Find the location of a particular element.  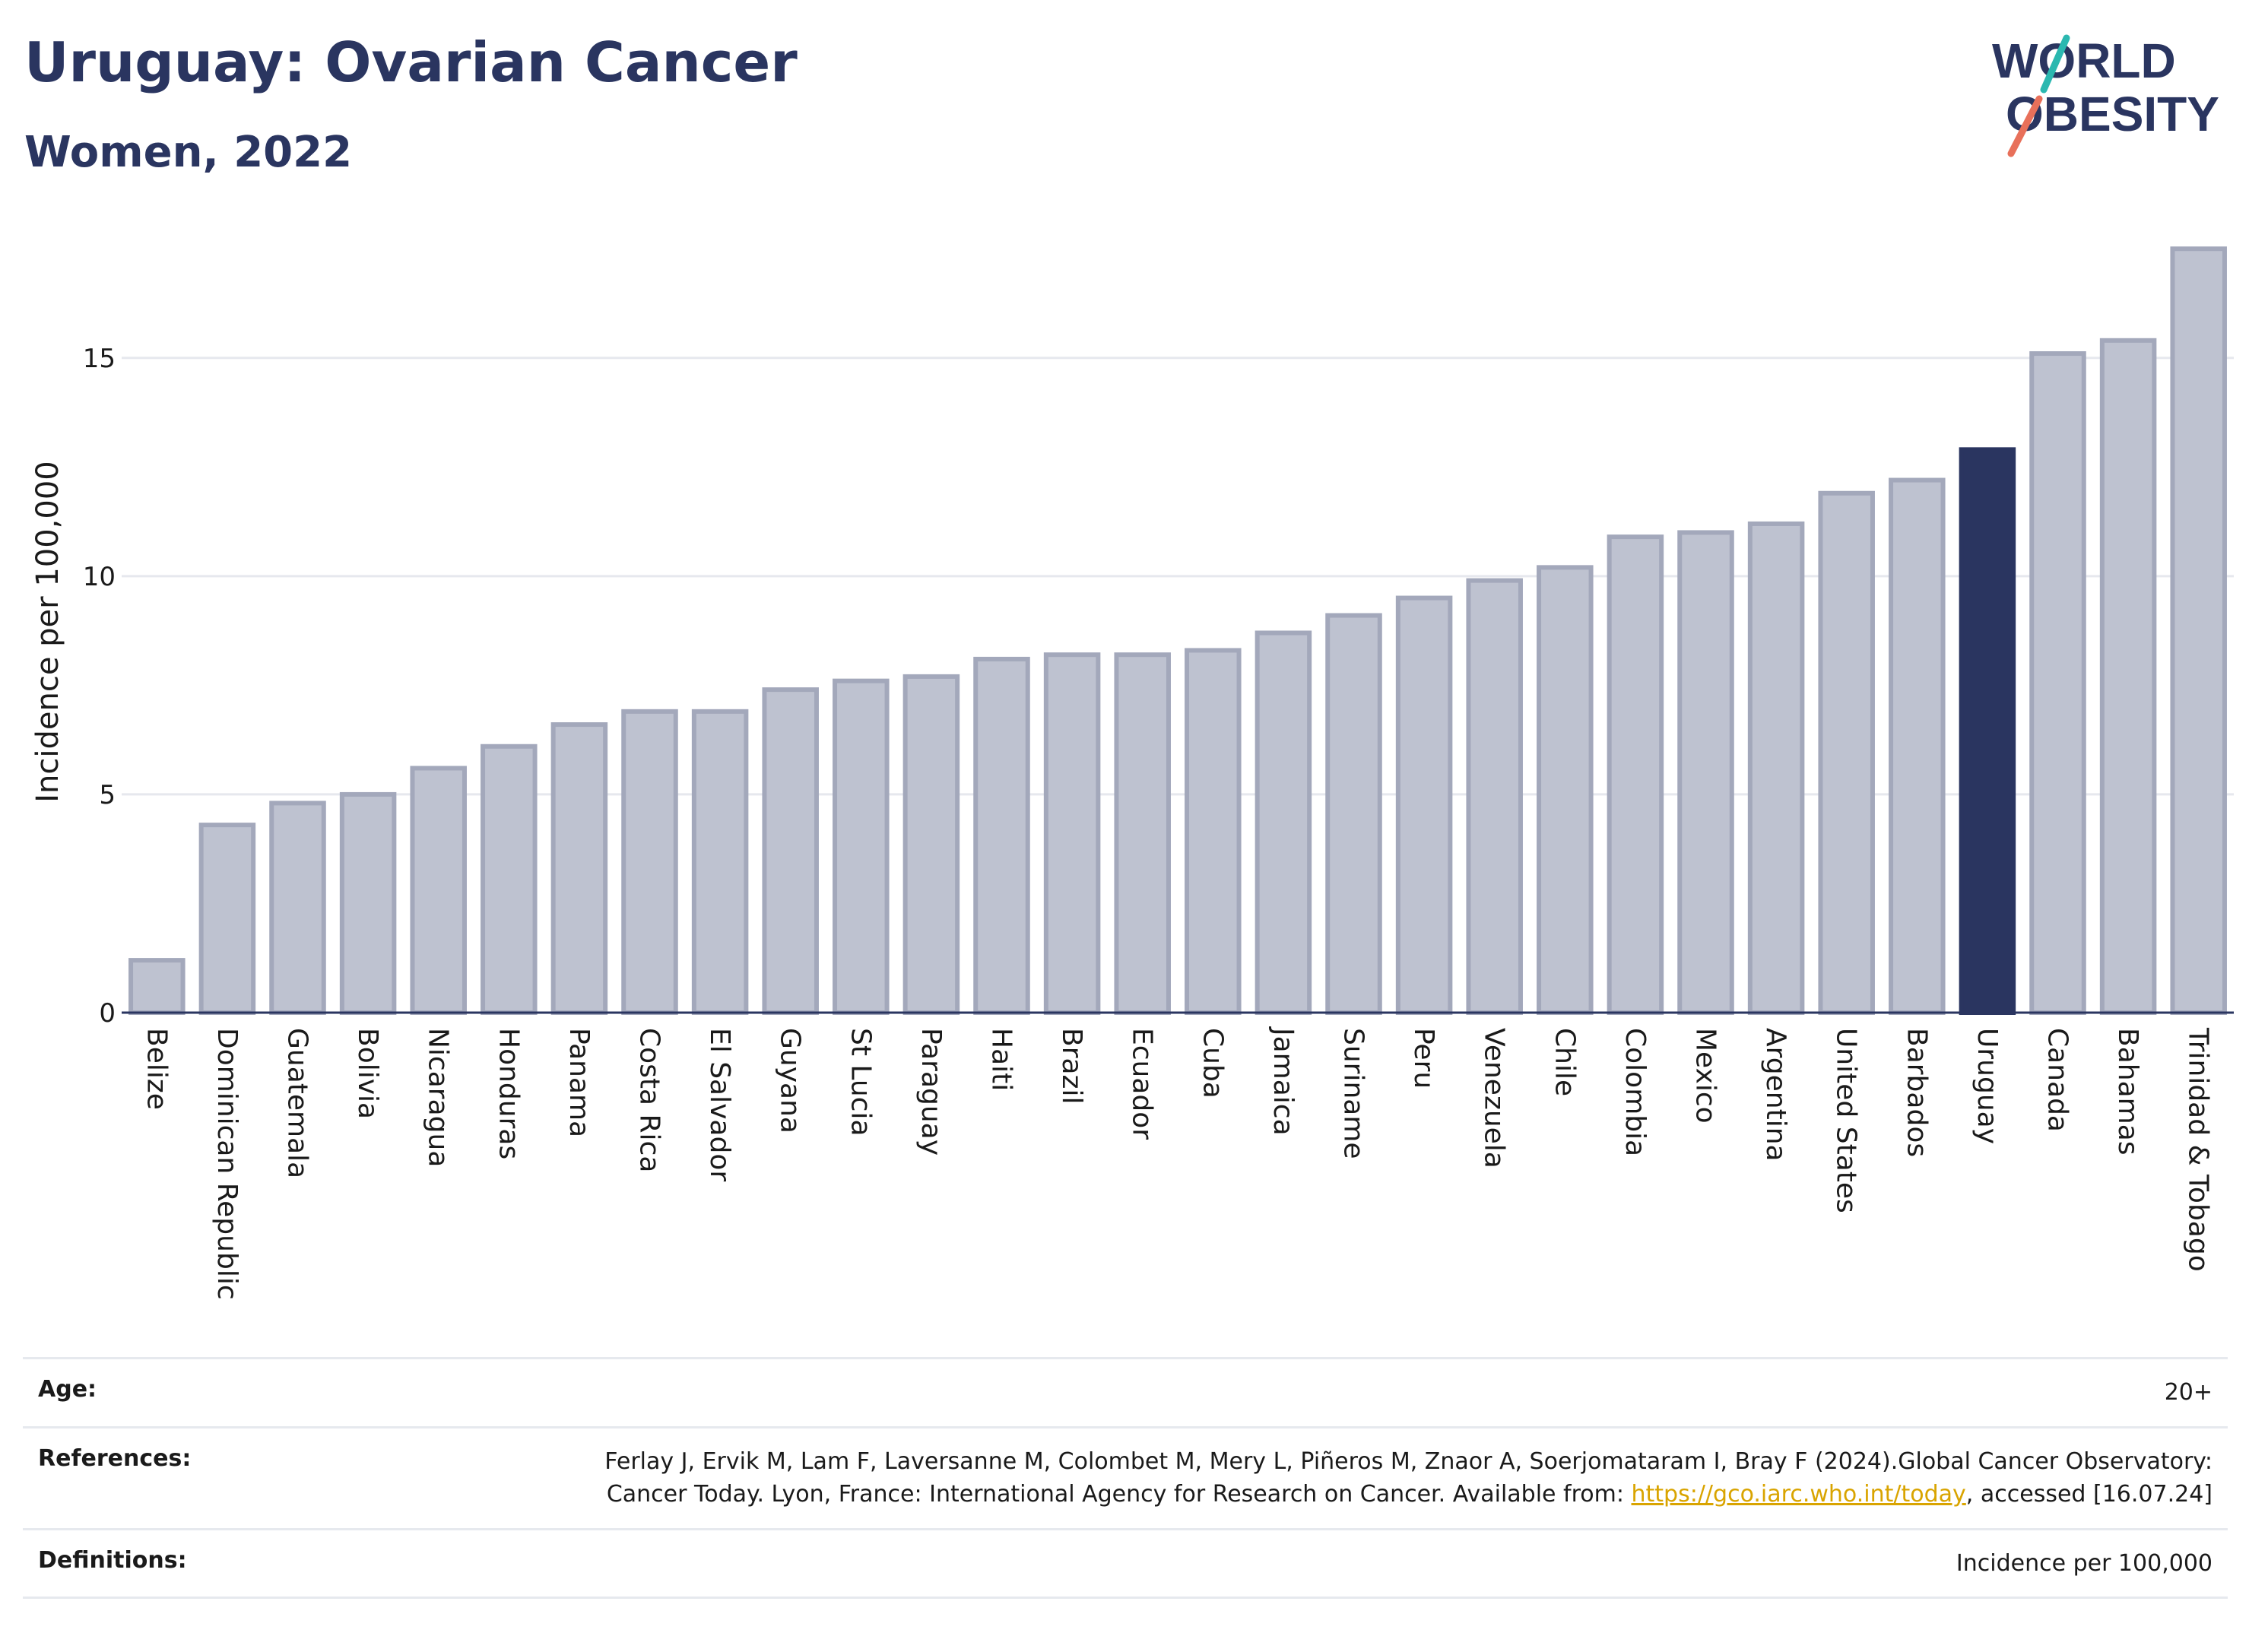

x-tick-label: Colombia is located at coordinates (1635, 1092).